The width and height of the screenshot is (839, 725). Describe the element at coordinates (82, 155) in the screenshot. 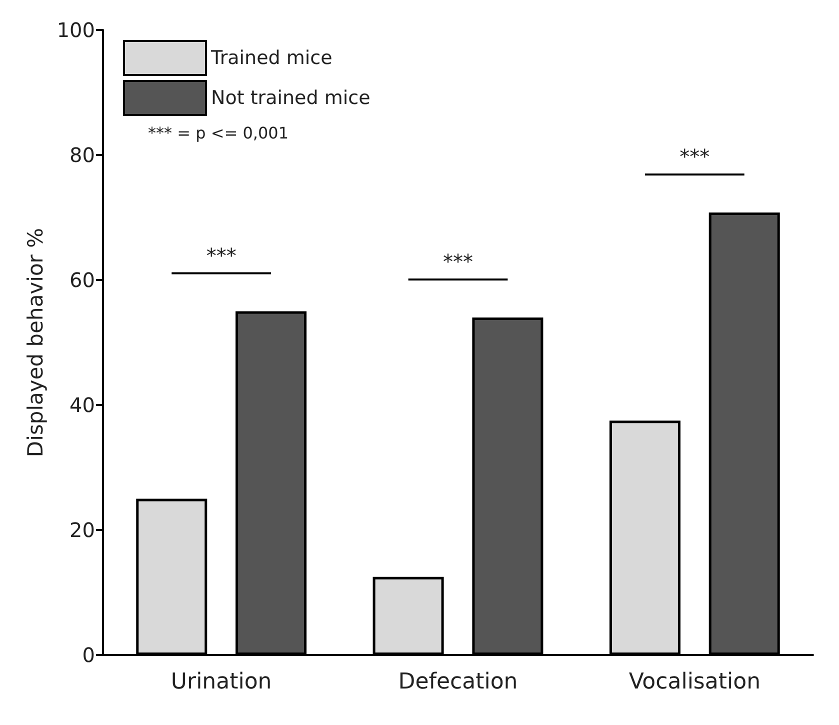

I see `y-tick-label: 80` at that location.